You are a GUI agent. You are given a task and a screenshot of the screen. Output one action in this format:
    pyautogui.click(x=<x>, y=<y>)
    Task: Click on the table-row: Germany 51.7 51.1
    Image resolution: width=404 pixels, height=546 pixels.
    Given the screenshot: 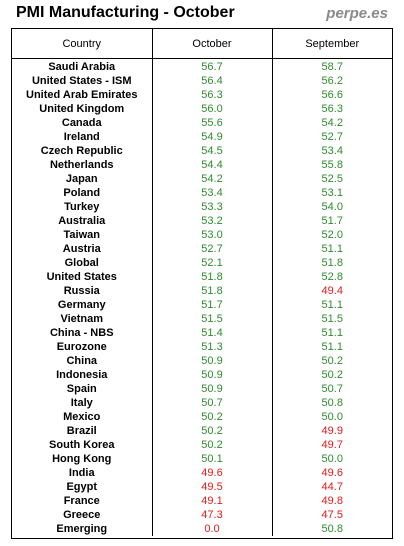 What is the action you would take?
    pyautogui.click(x=202, y=305)
    